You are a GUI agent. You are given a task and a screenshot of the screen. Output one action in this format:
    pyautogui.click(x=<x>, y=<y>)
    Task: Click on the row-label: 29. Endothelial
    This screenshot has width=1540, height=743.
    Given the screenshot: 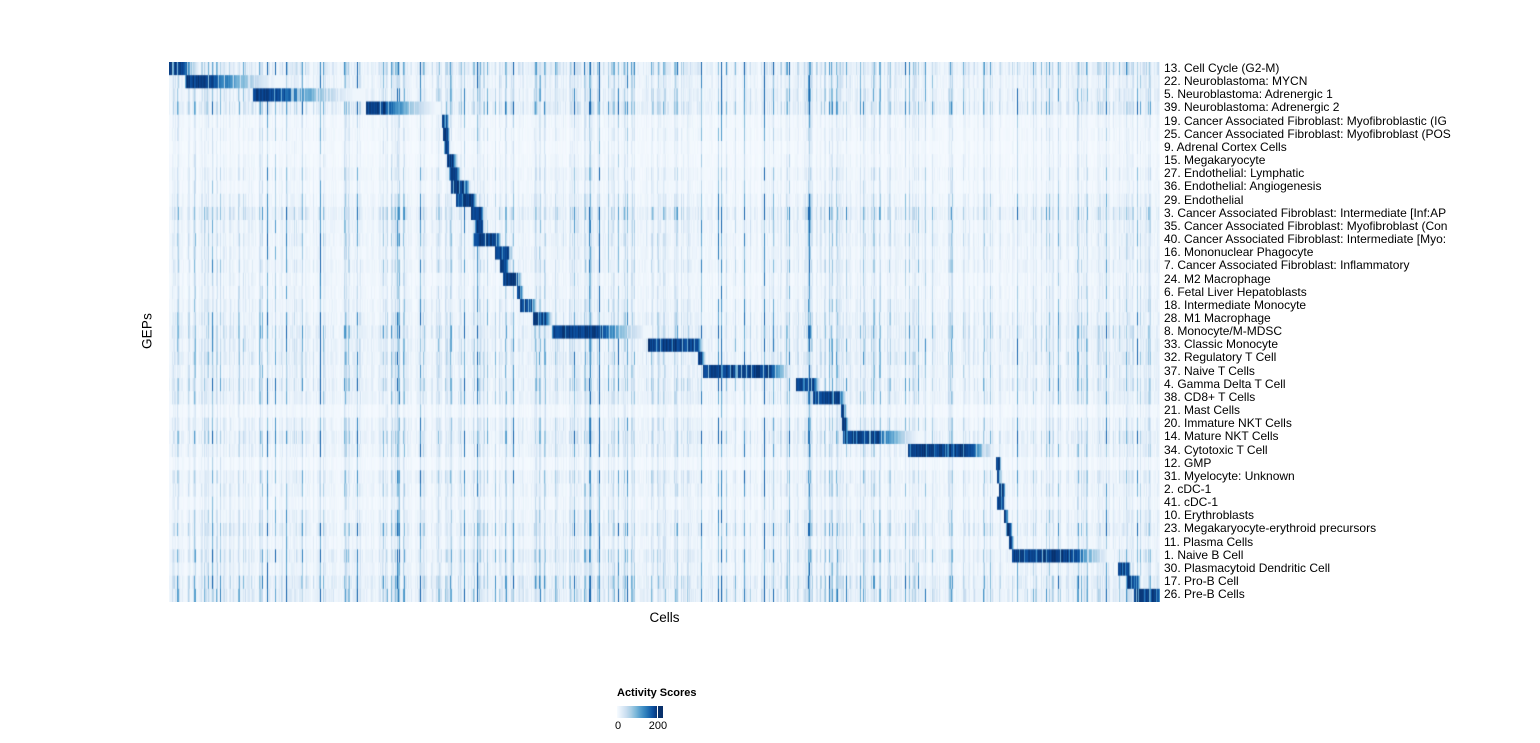 What is the action you would take?
    pyautogui.click(x=1204, y=200)
    